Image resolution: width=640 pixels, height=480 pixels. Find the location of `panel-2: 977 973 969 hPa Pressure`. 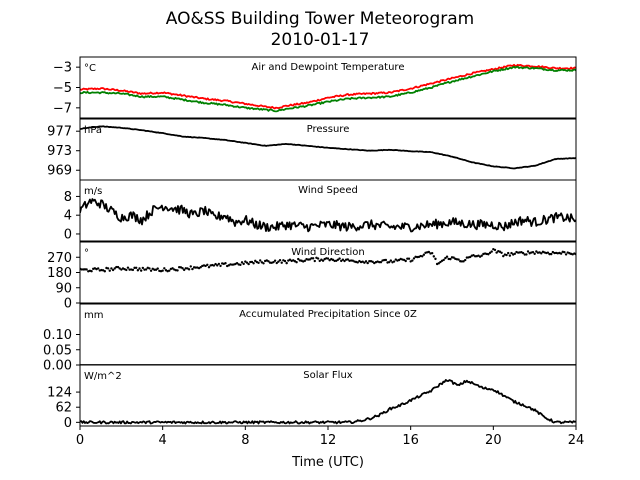

panel-2: 977 973 969 hPa Pressure is located at coordinates (312, 149).